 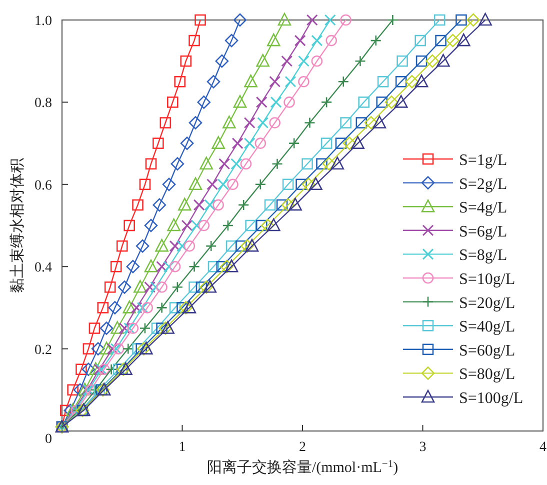 I want to click on legend-label: S=1g/L, so click(x=483, y=160).